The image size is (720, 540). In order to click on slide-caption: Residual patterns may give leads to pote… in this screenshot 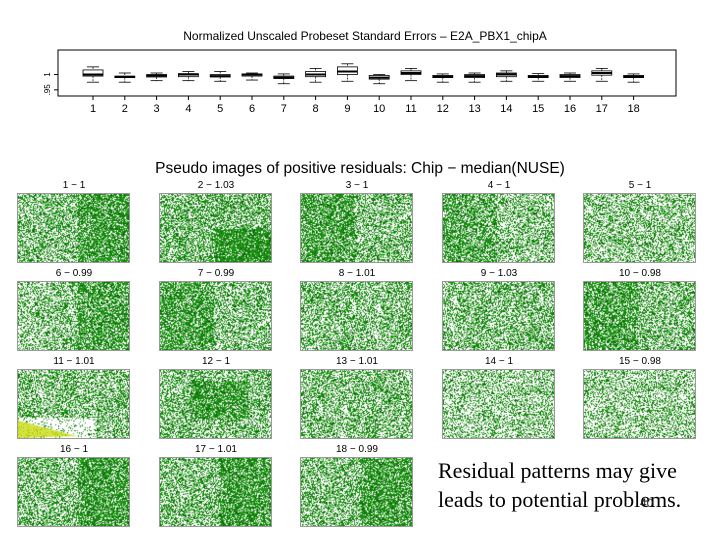, I will do `click(579, 485)`.